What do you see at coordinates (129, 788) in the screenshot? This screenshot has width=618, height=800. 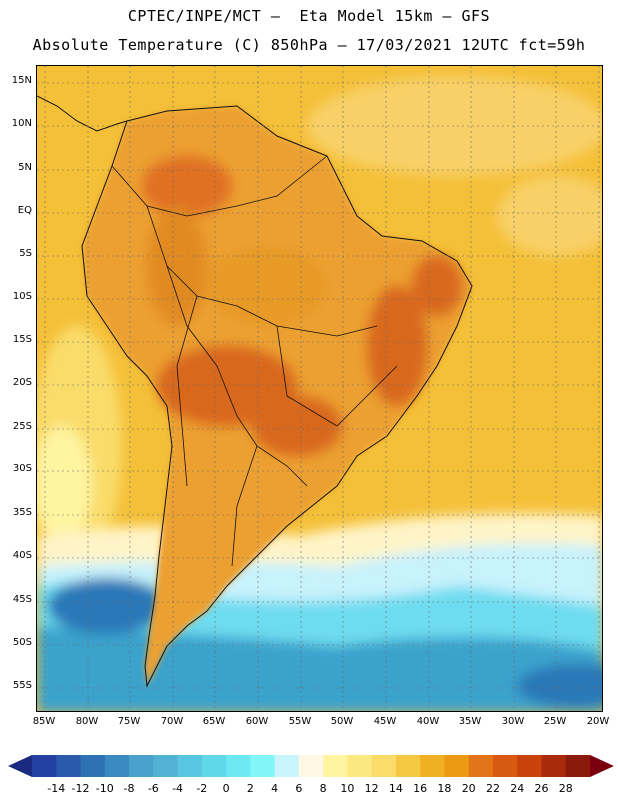 I see `colorbar-label: -8` at bounding box center [129, 788].